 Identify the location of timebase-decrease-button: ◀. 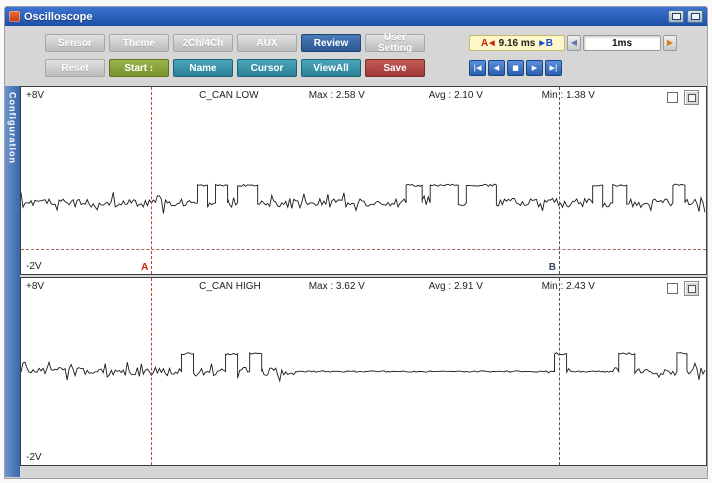
(574, 43).